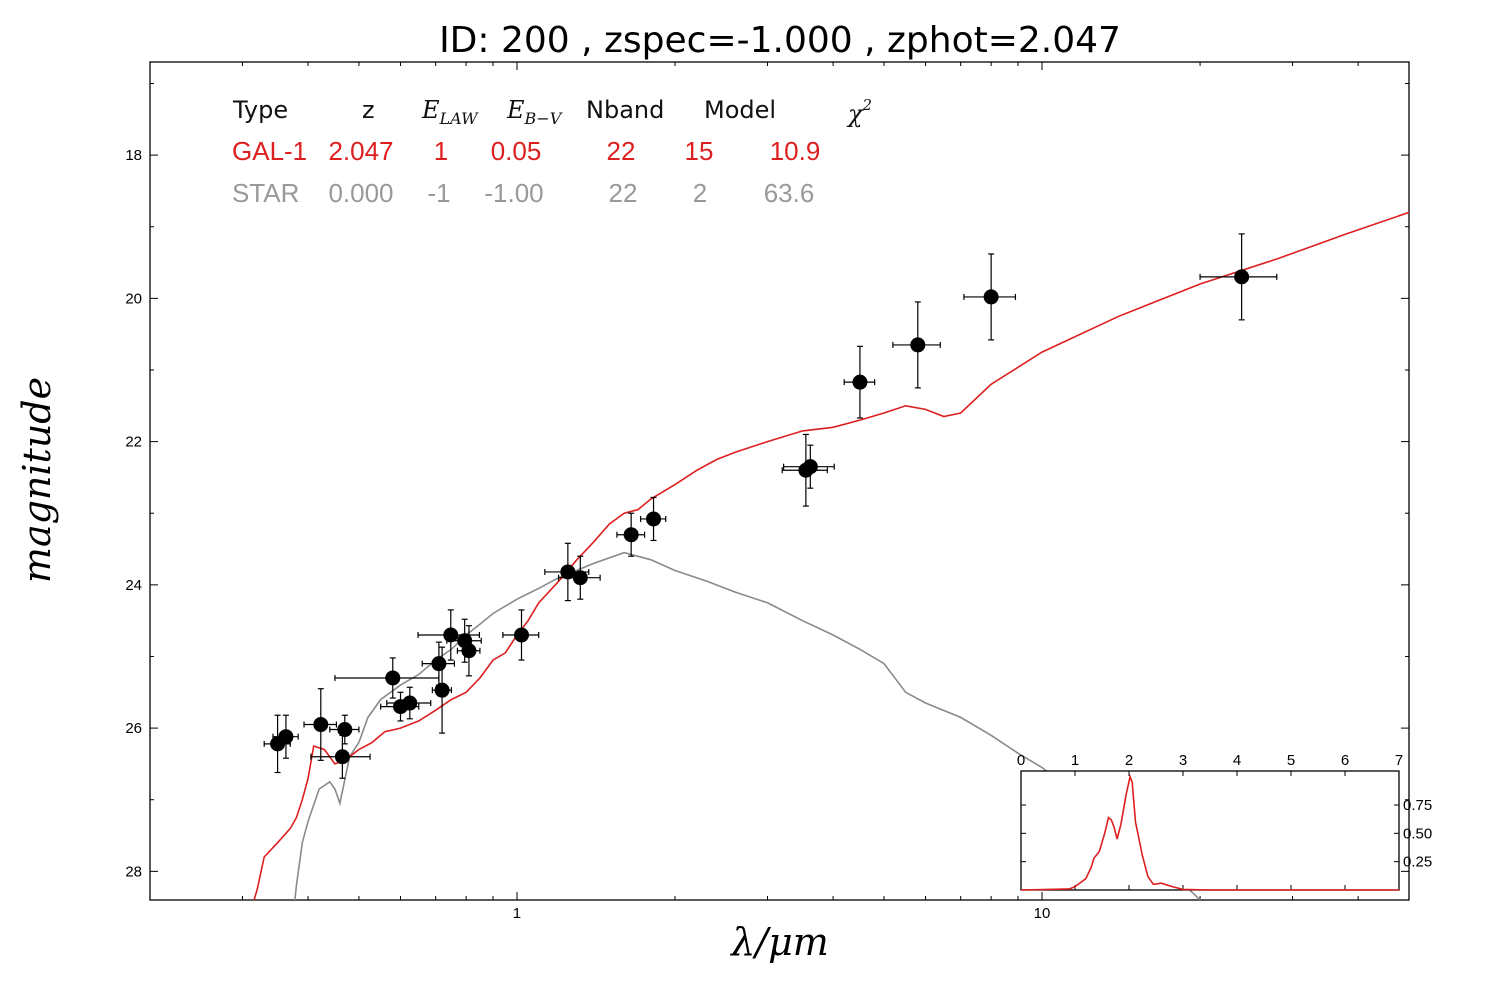 The image size is (1500, 1000). Describe the element at coordinates (1183, 760) in the screenshot. I see `inset-x-tick-label: 3` at that location.